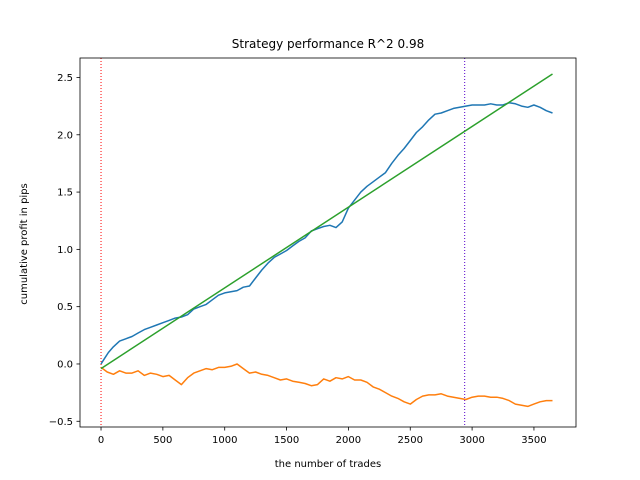 This screenshot has height=480, width=640. I want to click on x-tick-label-1: 500, so click(162, 440).